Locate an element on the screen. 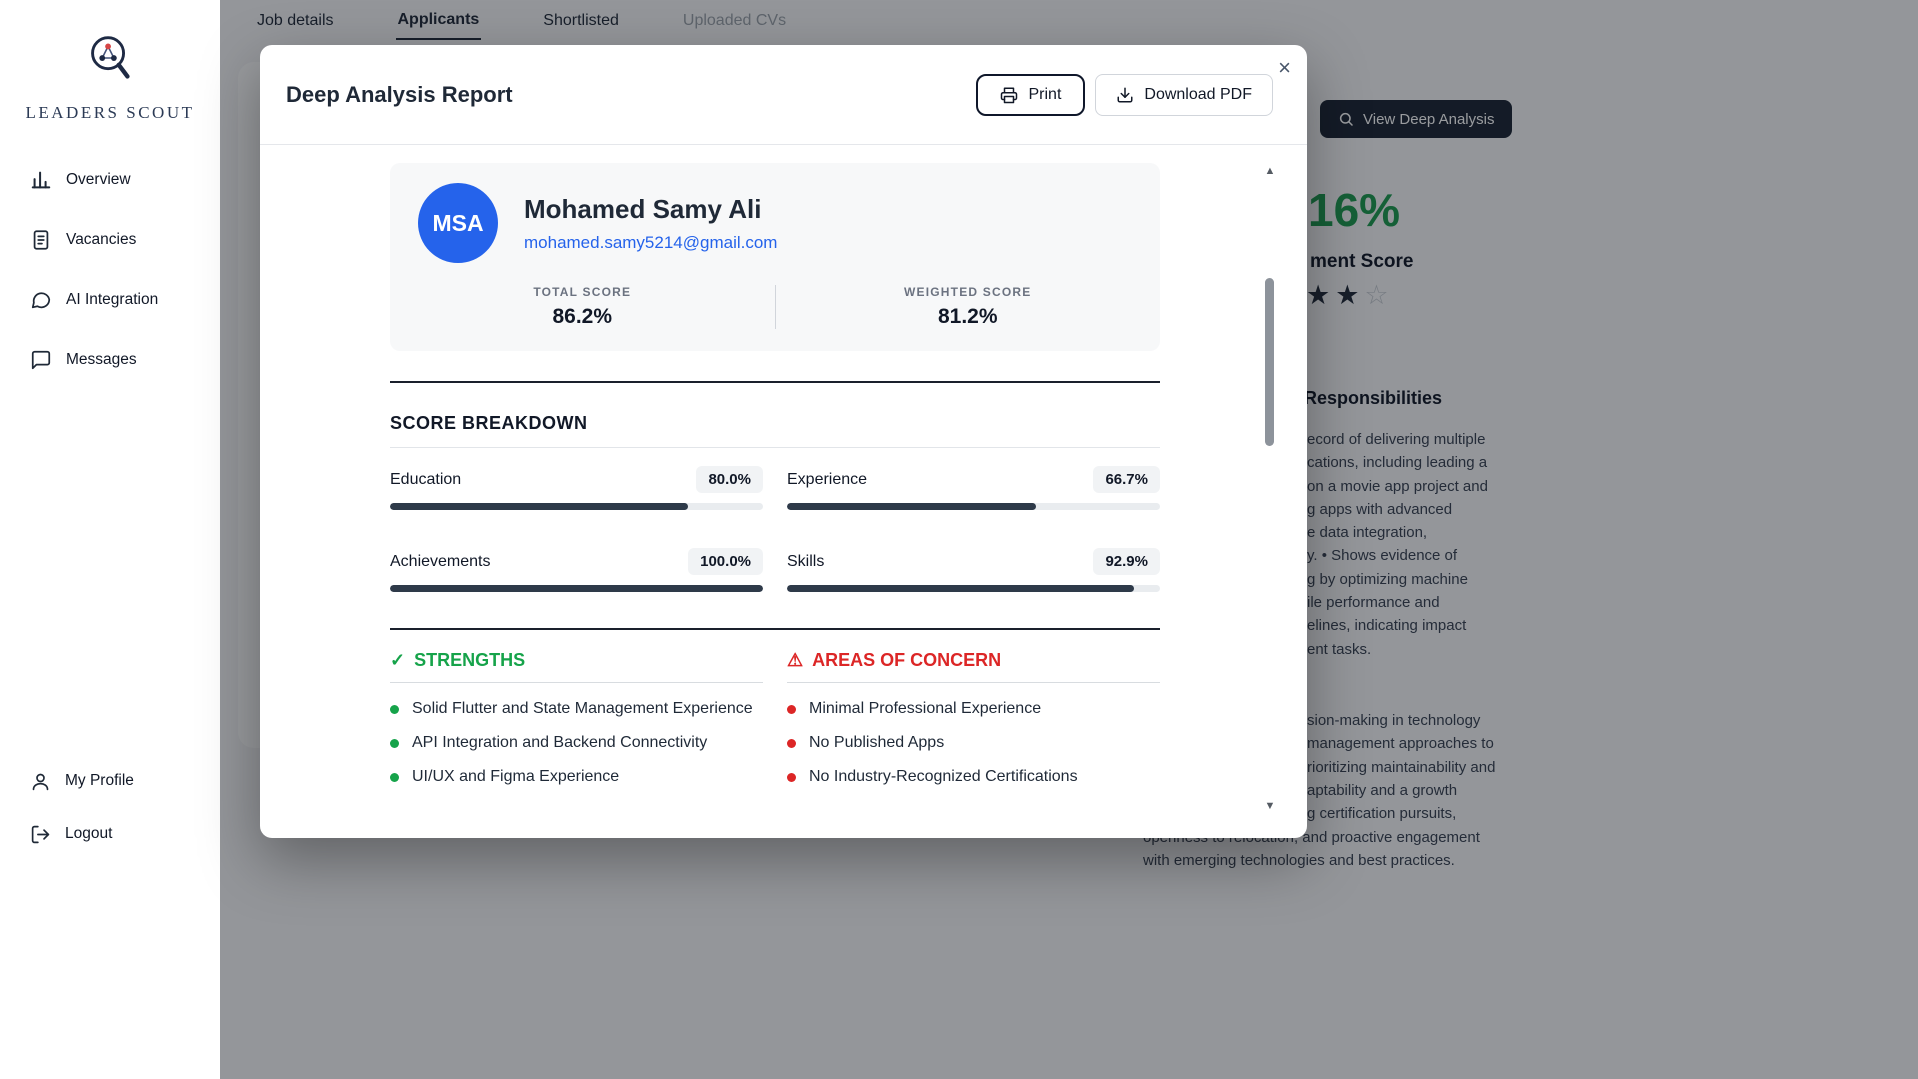 The width and height of the screenshot is (1918, 1079). download-icon is located at coordinates (1125, 94).